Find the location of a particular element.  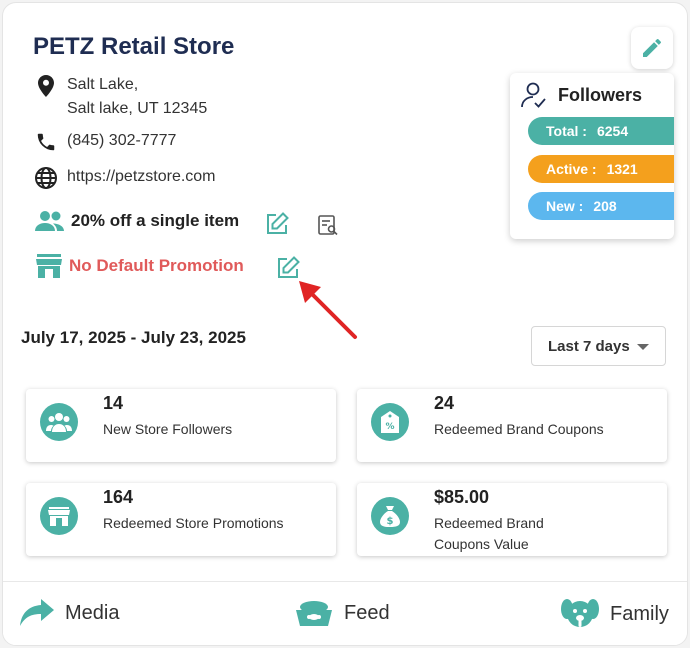

brand-promo-label: 20% off a single item is located at coordinates (155, 220).